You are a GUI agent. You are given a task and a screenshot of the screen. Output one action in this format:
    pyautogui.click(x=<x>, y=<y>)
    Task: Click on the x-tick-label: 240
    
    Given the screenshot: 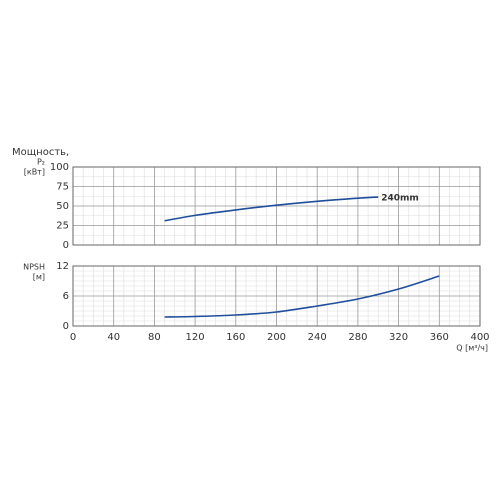 What is the action you would take?
    pyautogui.click(x=317, y=337)
    